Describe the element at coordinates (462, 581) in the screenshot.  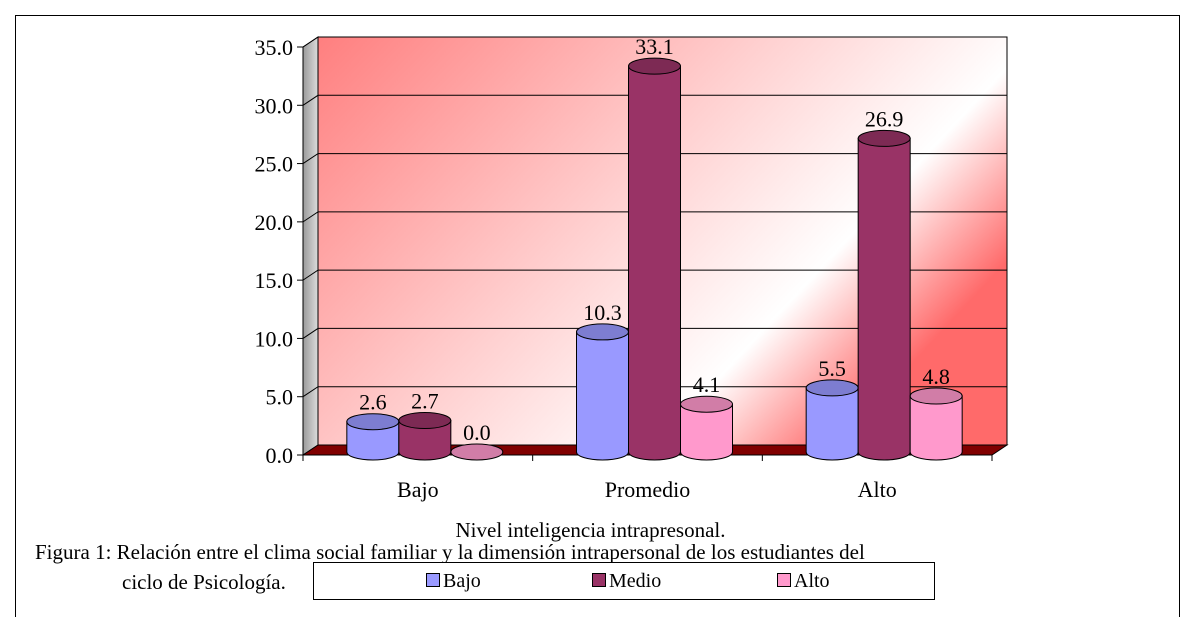
I see `legend-label-bajo: Bajo` at that location.